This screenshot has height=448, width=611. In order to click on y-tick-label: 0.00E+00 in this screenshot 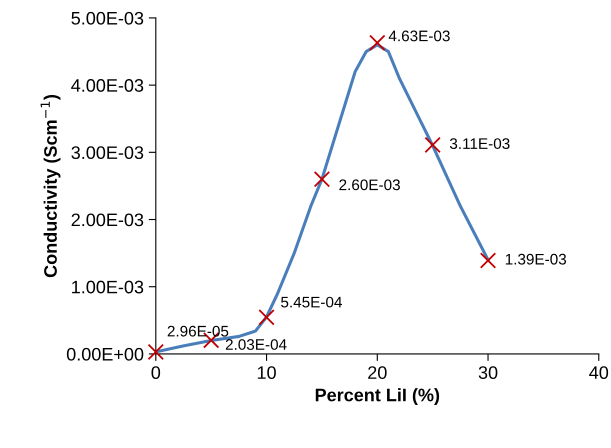, I will do `click(105, 354)`.